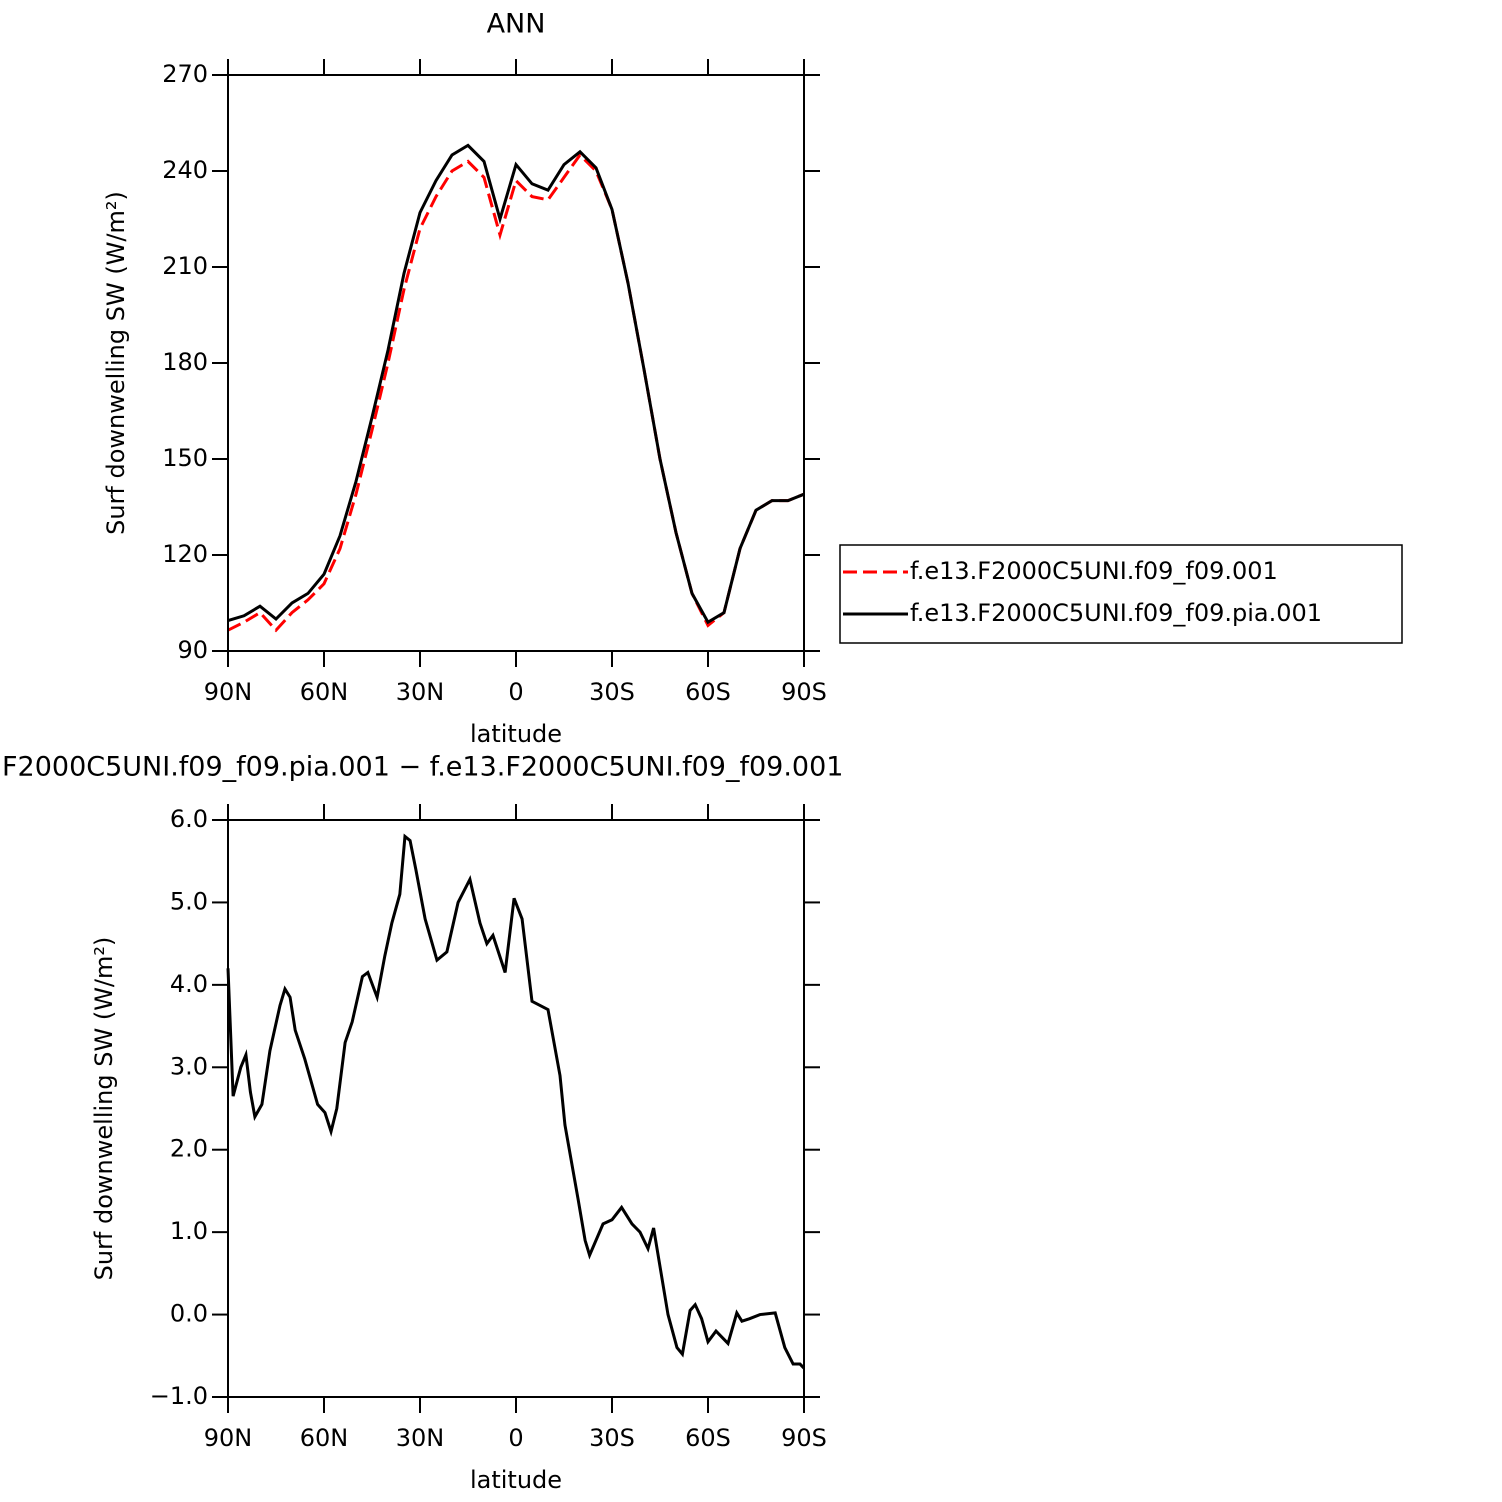  What do you see at coordinates (189, 984) in the screenshot?
I see `y-tick-label: 4.0` at bounding box center [189, 984].